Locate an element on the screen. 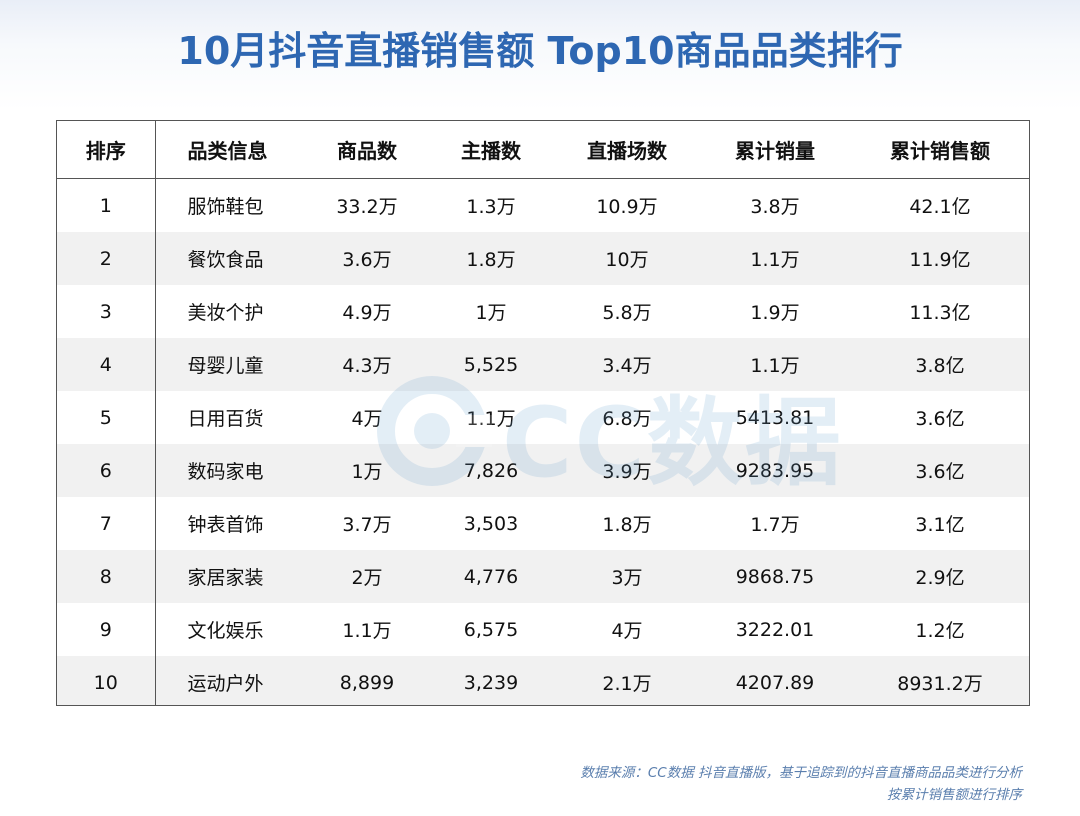 The image size is (1080, 816). table-row: 7 钟表首饰 3.7万 3,503 1.8万 1.7万 3.1亿 is located at coordinates (543, 523).